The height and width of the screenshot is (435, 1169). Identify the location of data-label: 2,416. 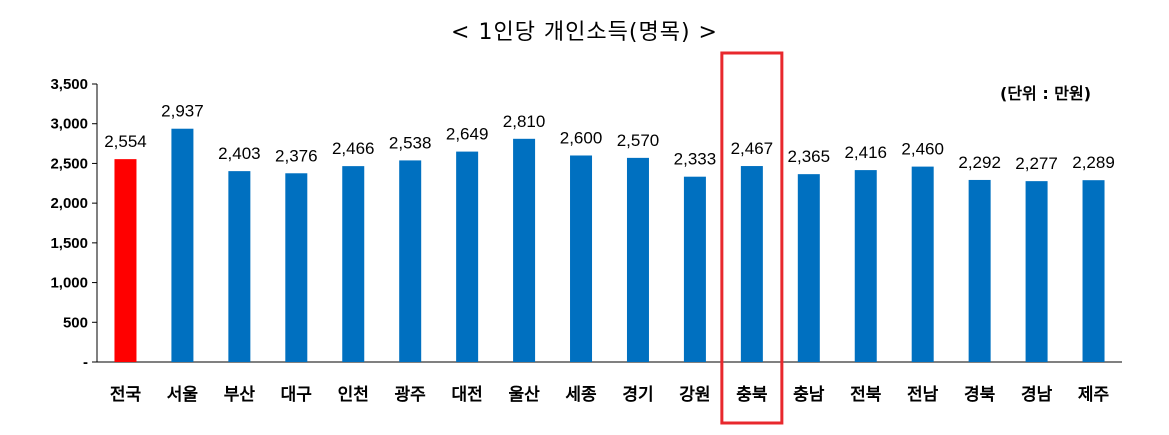
(865, 152).